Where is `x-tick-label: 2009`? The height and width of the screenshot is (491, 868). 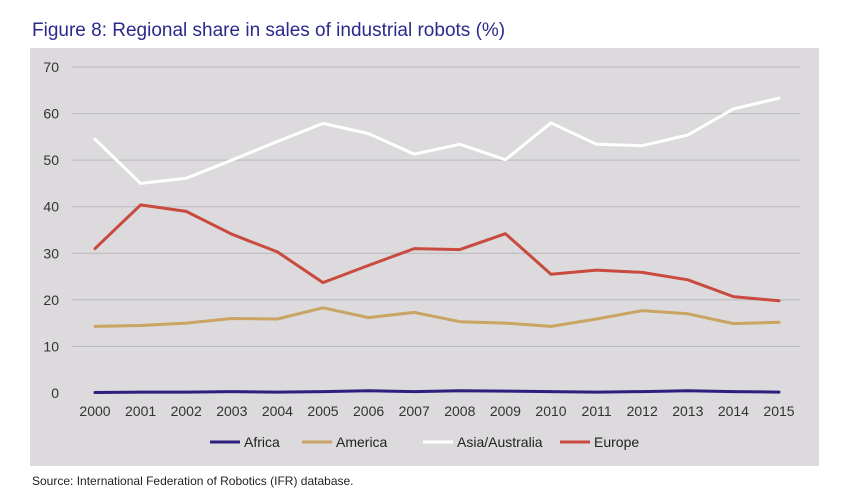 x-tick-label: 2009 is located at coordinates (505, 411).